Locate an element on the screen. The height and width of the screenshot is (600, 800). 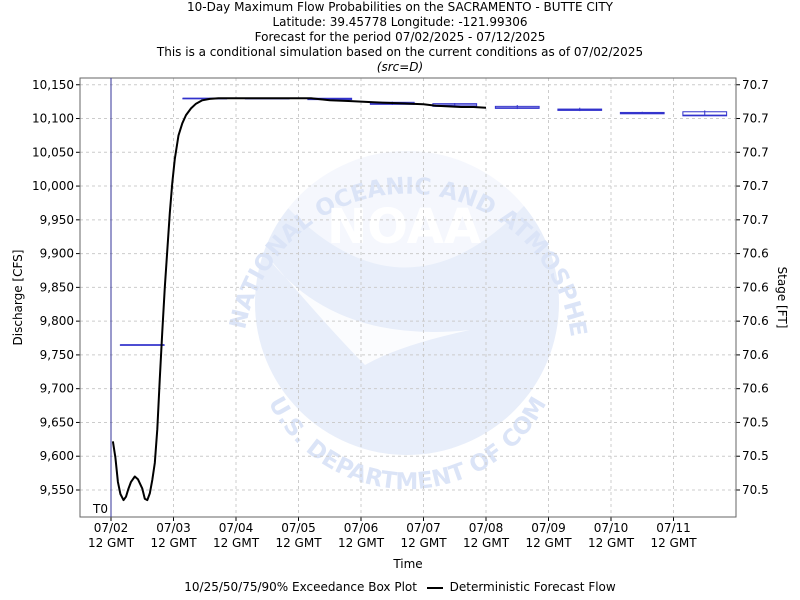
x-tick-label: 07/11 is located at coordinates (673, 528).